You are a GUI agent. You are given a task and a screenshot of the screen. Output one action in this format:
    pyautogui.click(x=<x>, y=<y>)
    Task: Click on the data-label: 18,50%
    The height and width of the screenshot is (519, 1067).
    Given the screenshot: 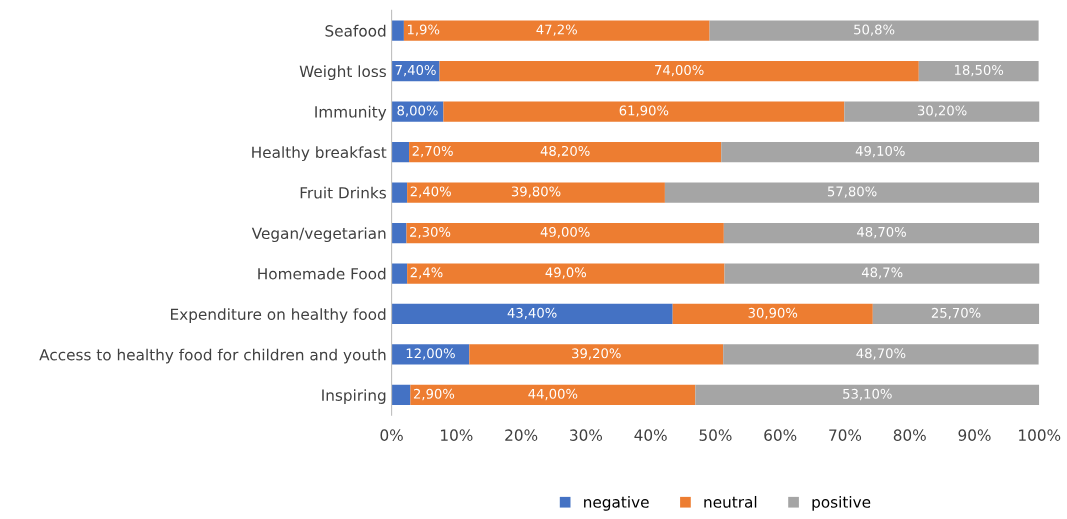 What is the action you would take?
    pyautogui.click(x=979, y=70)
    